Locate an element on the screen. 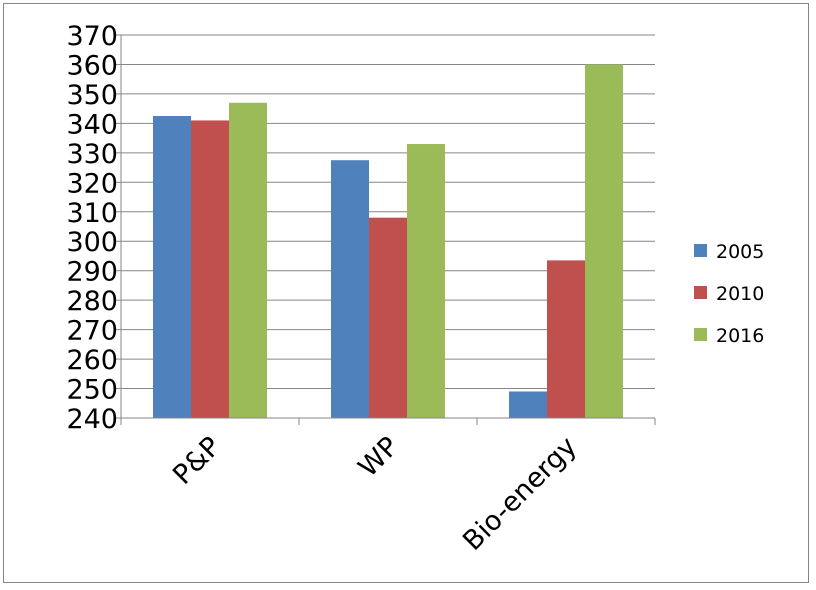  bar-2005-Bio-energy is located at coordinates (528, 404).